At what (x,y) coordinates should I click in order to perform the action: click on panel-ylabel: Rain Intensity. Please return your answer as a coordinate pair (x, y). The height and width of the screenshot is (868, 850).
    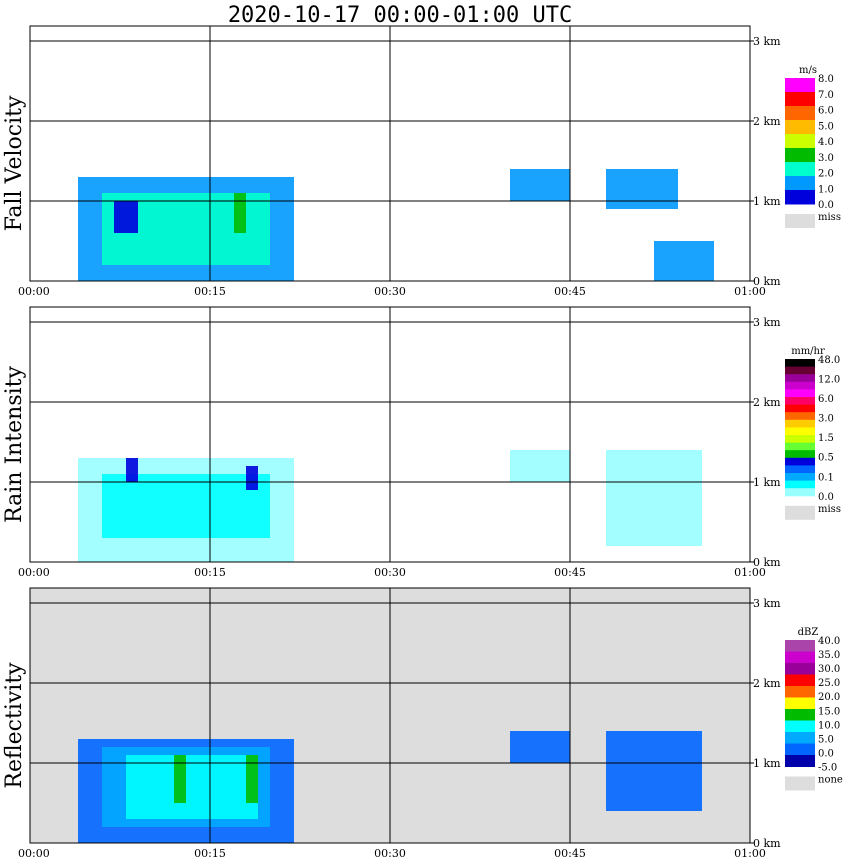
    Looking at the image, I should click on (14, 443).